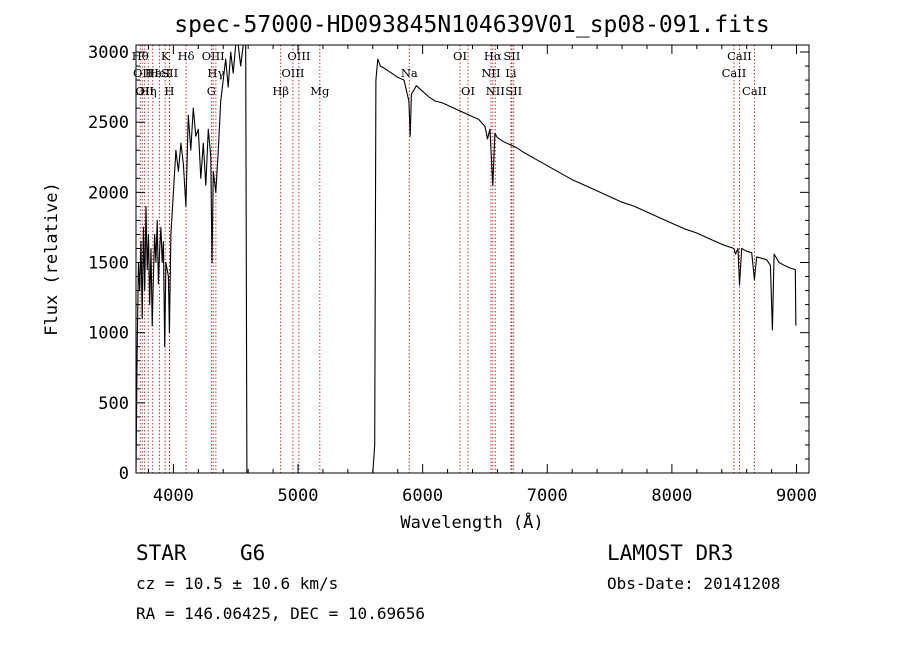  I want to click on line-marker-label: K, so click(165, 56).